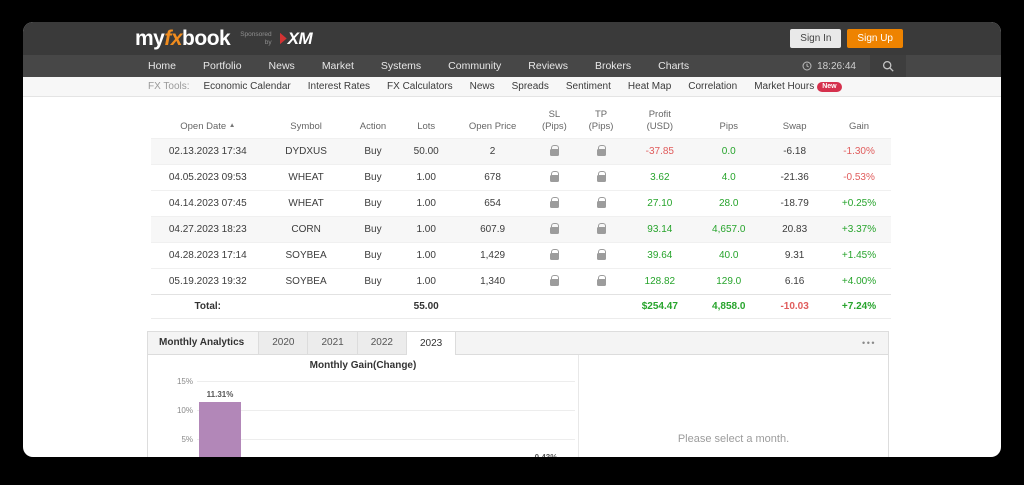 The image size is (1024, 485). I want to click on search-button, so click(888, 66).